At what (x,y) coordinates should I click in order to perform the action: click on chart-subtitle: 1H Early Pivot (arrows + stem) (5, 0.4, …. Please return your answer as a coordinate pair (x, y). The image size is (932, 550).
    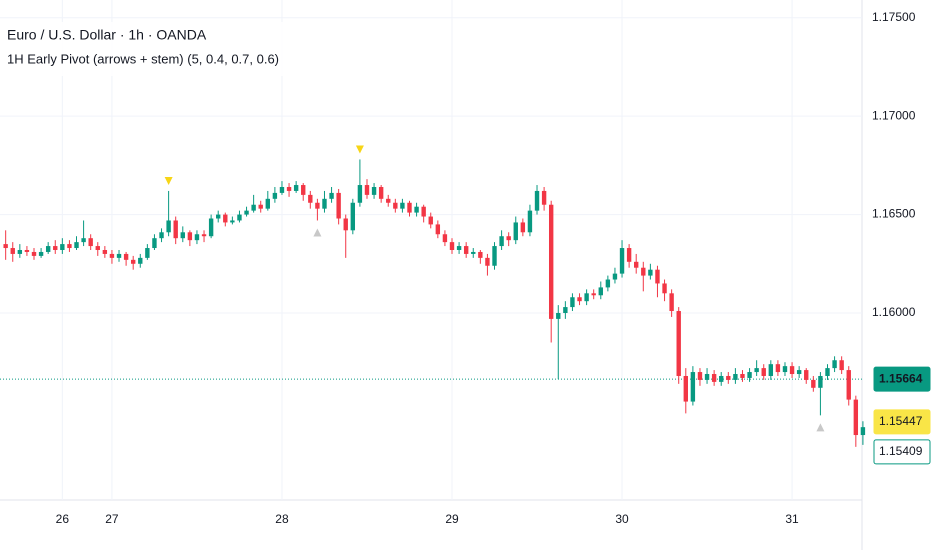
    Looking at the image, I should click on (143, 58).